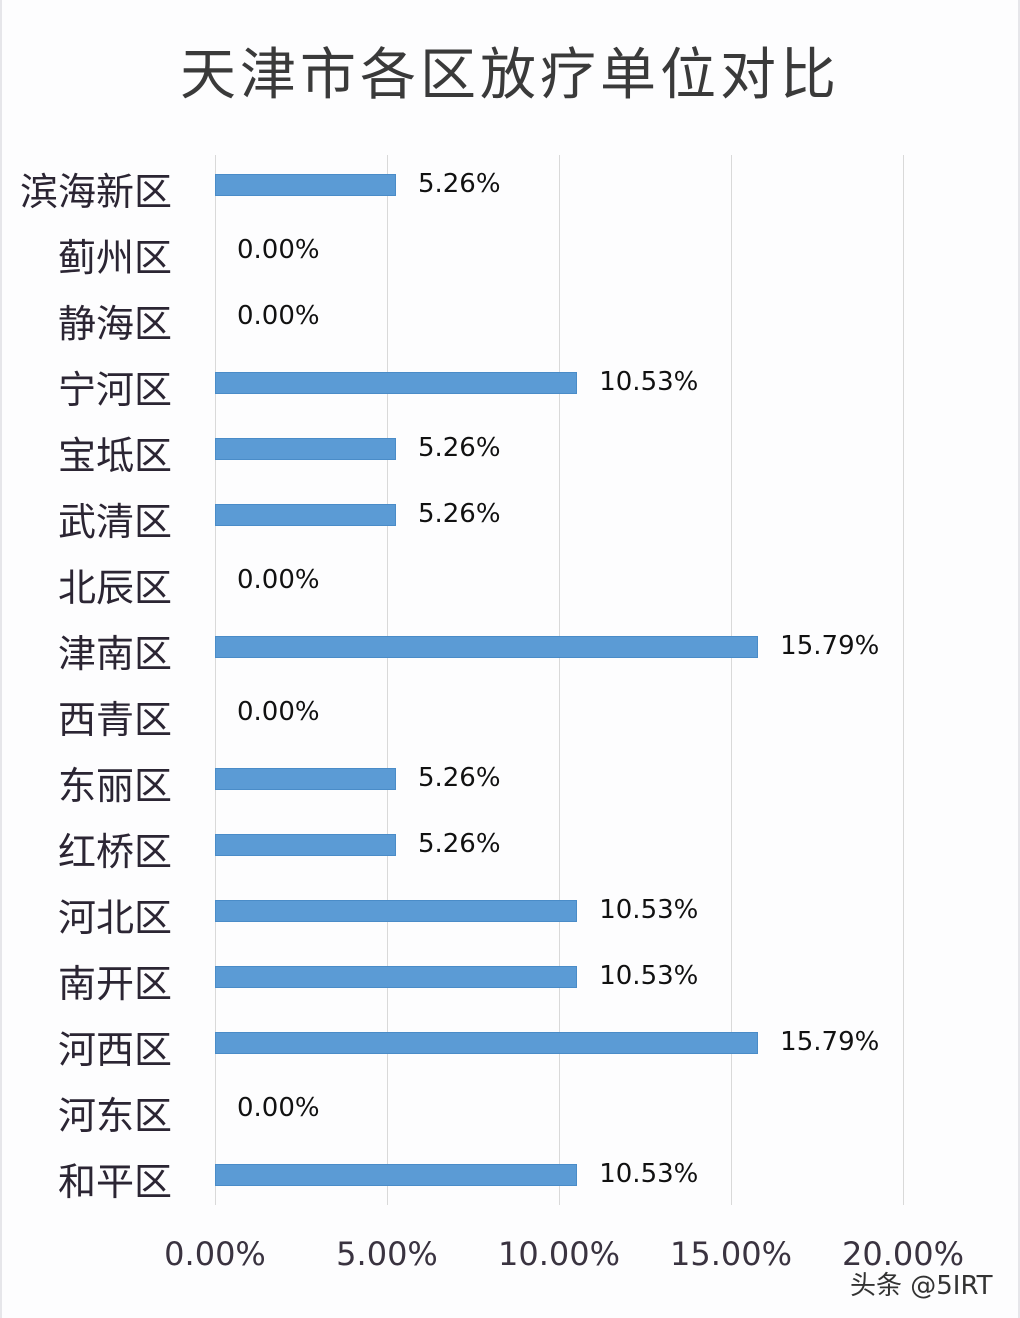 The width and height of the screenshot is (1020, 1318). What do you see at coordinates (559, 1254) in the screenshot?
I see `x-tick-label: 10.00%` at bounding box center [559, 1254].